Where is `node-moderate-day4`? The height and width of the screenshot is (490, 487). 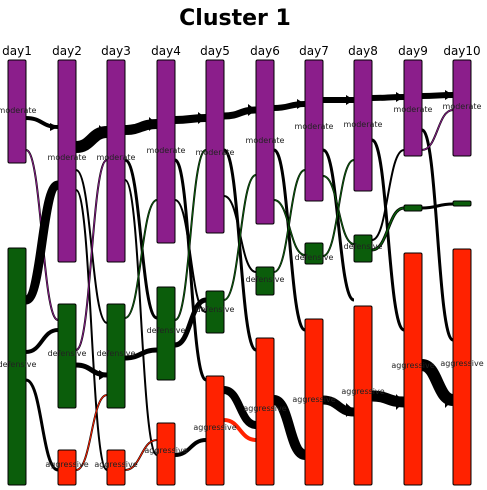 node-moderate-day4 is located at coordinates (166, 151).